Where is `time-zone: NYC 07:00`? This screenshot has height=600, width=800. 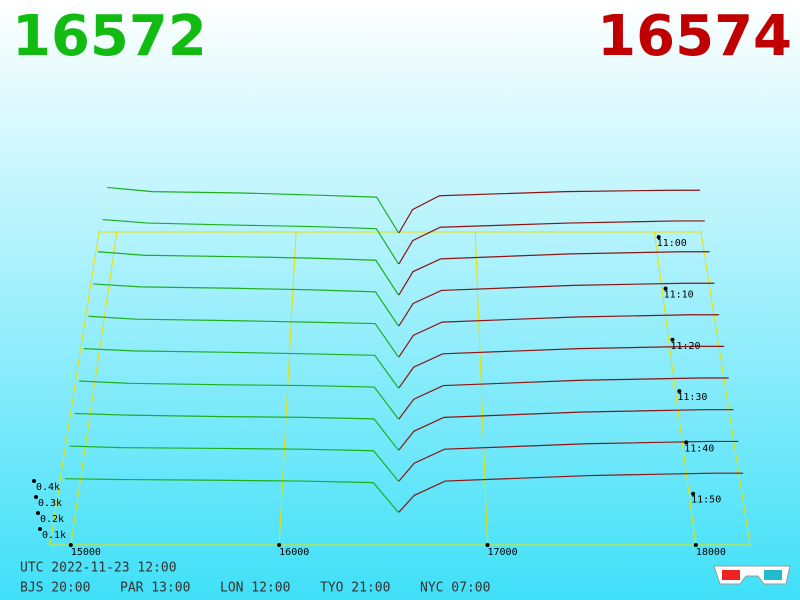 time-zone: NYC 07:00 is located at coordinates (455, 588).